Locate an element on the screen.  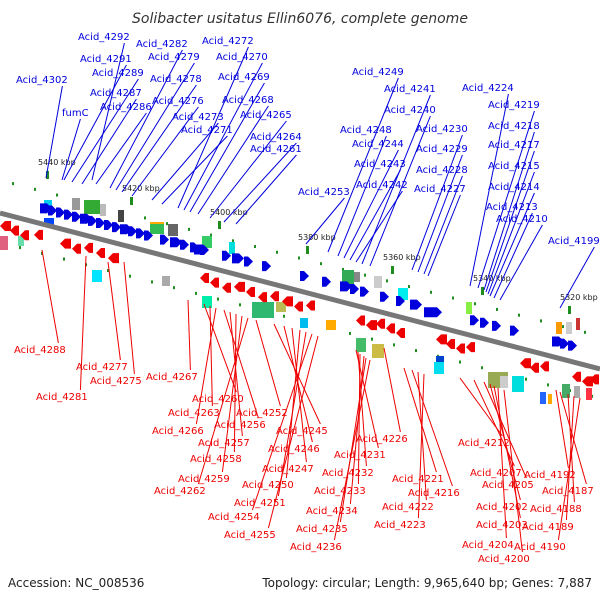
reverse-gene-label: Acid_4247 is located at coordinates (288, 469).